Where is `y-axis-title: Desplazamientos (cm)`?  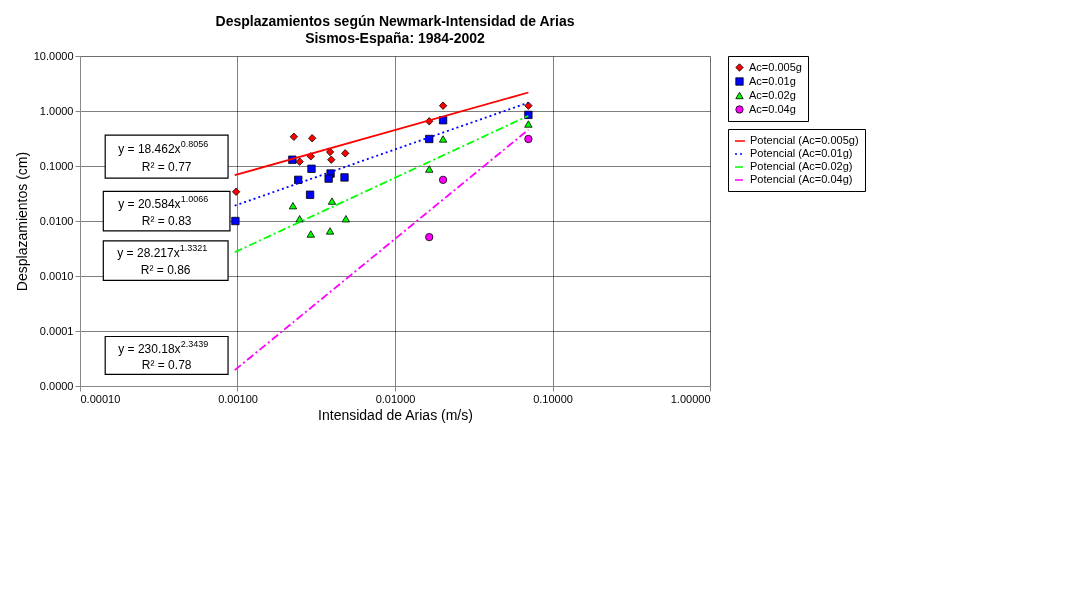 y-axis-title: Desplazamientos (cm) is located at coordinates (21, 221).